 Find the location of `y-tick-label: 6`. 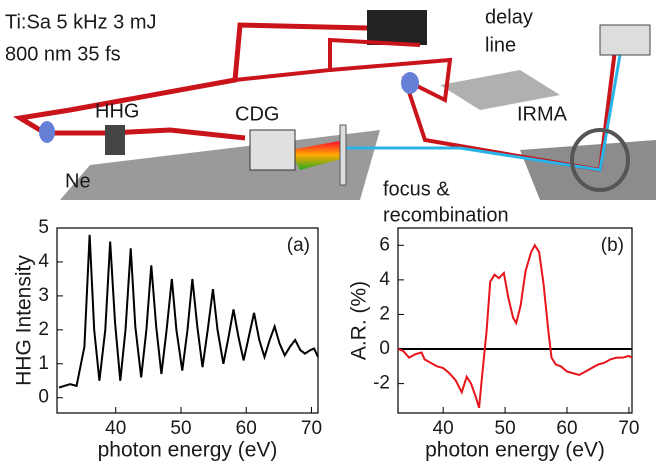

y-tick-label: 6 is located at coordinates (384, 244).